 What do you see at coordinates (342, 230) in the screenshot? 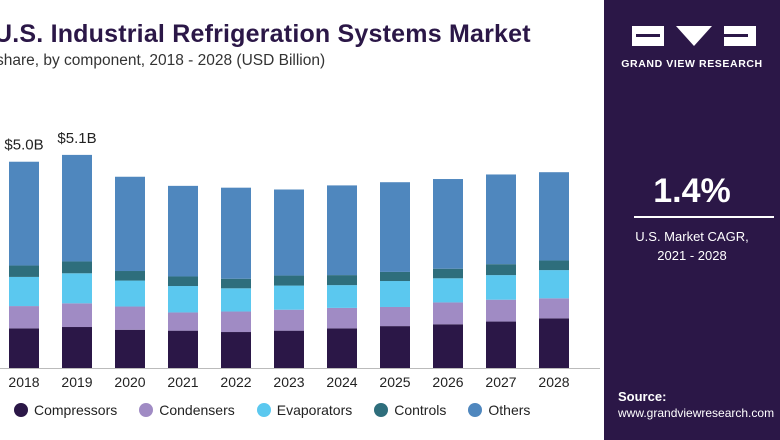
I see `bar-2024-others` at bounding box center [342, 230].